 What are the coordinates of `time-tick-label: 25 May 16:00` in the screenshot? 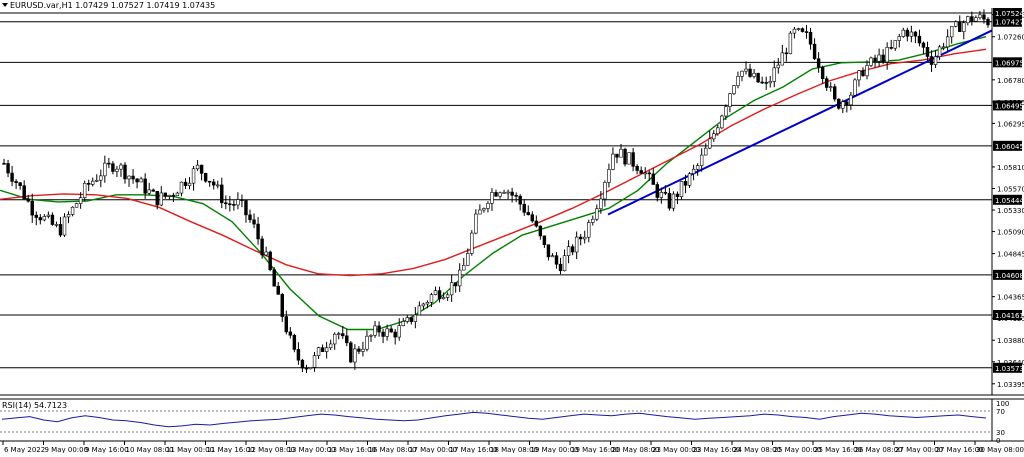 It's located at (838, 449).